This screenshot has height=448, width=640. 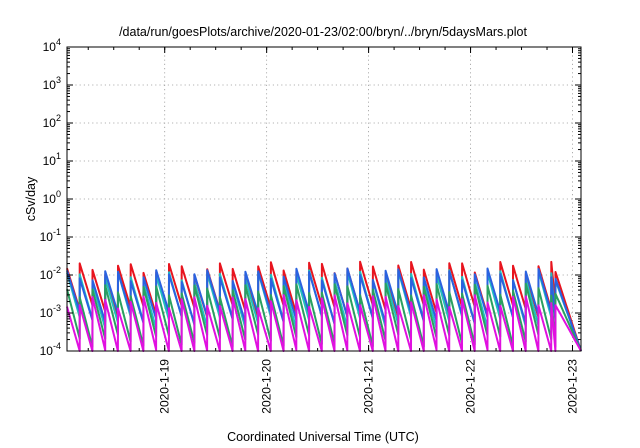 I want to click on y-tick-labels: 10⁻⁴ 10⁻³ 10⁻² 10⁻¹ 10⁰ 10¹ 10² 10³ 10⁴, so click(x=50, y=197).